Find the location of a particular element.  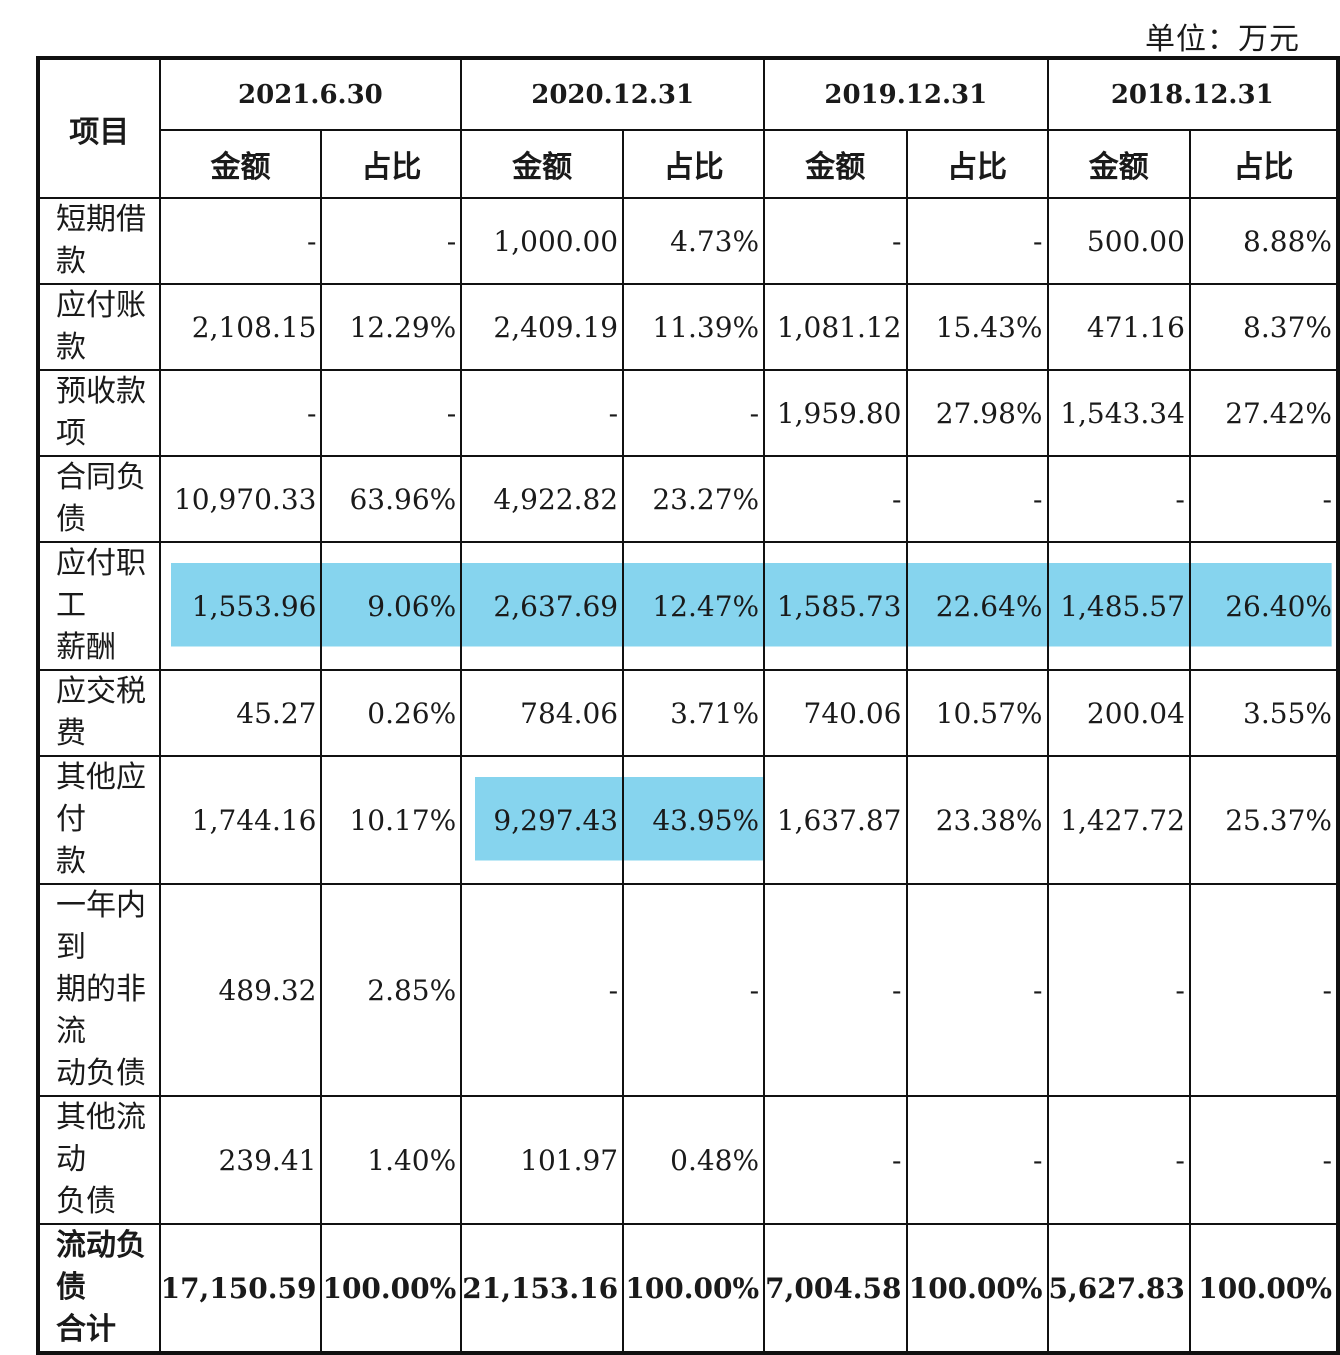

ratio-cell: 11.39% is located at coordinates (694, 327).